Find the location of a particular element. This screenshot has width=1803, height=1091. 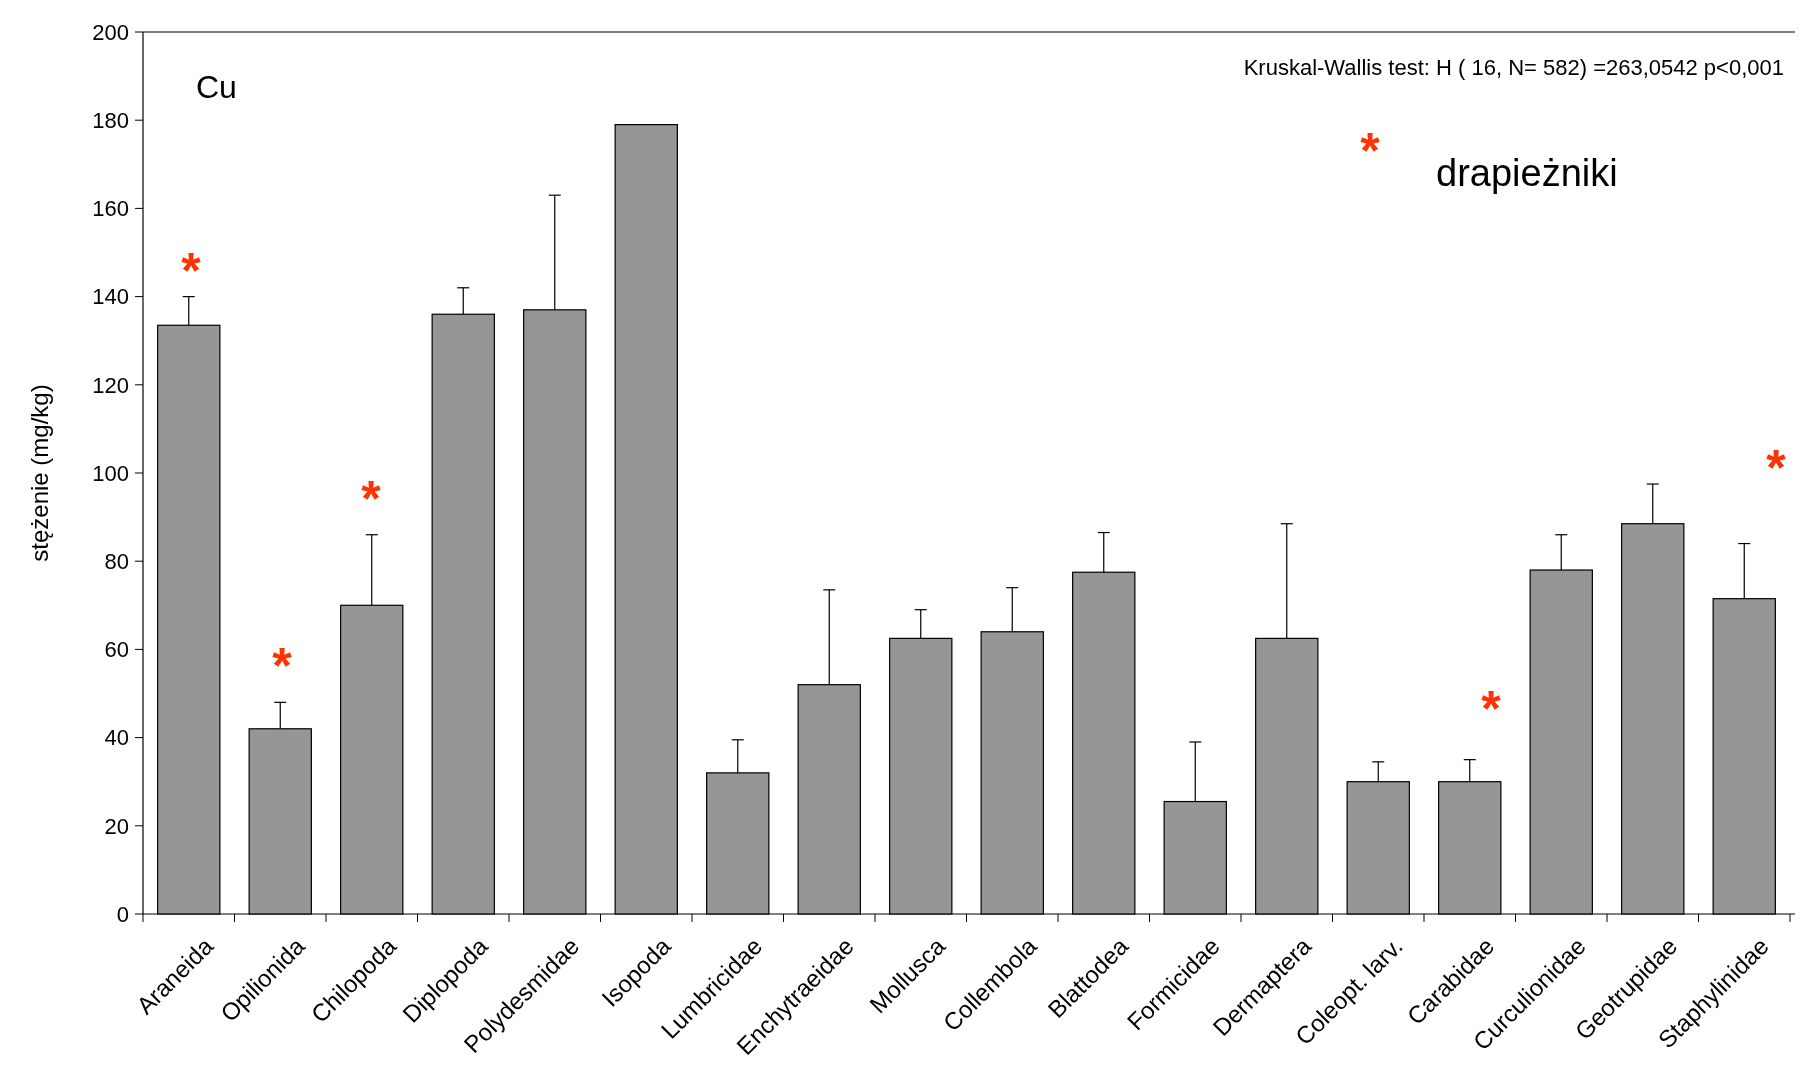

y-tick-label: 160 is located at coordinates (110, 209).